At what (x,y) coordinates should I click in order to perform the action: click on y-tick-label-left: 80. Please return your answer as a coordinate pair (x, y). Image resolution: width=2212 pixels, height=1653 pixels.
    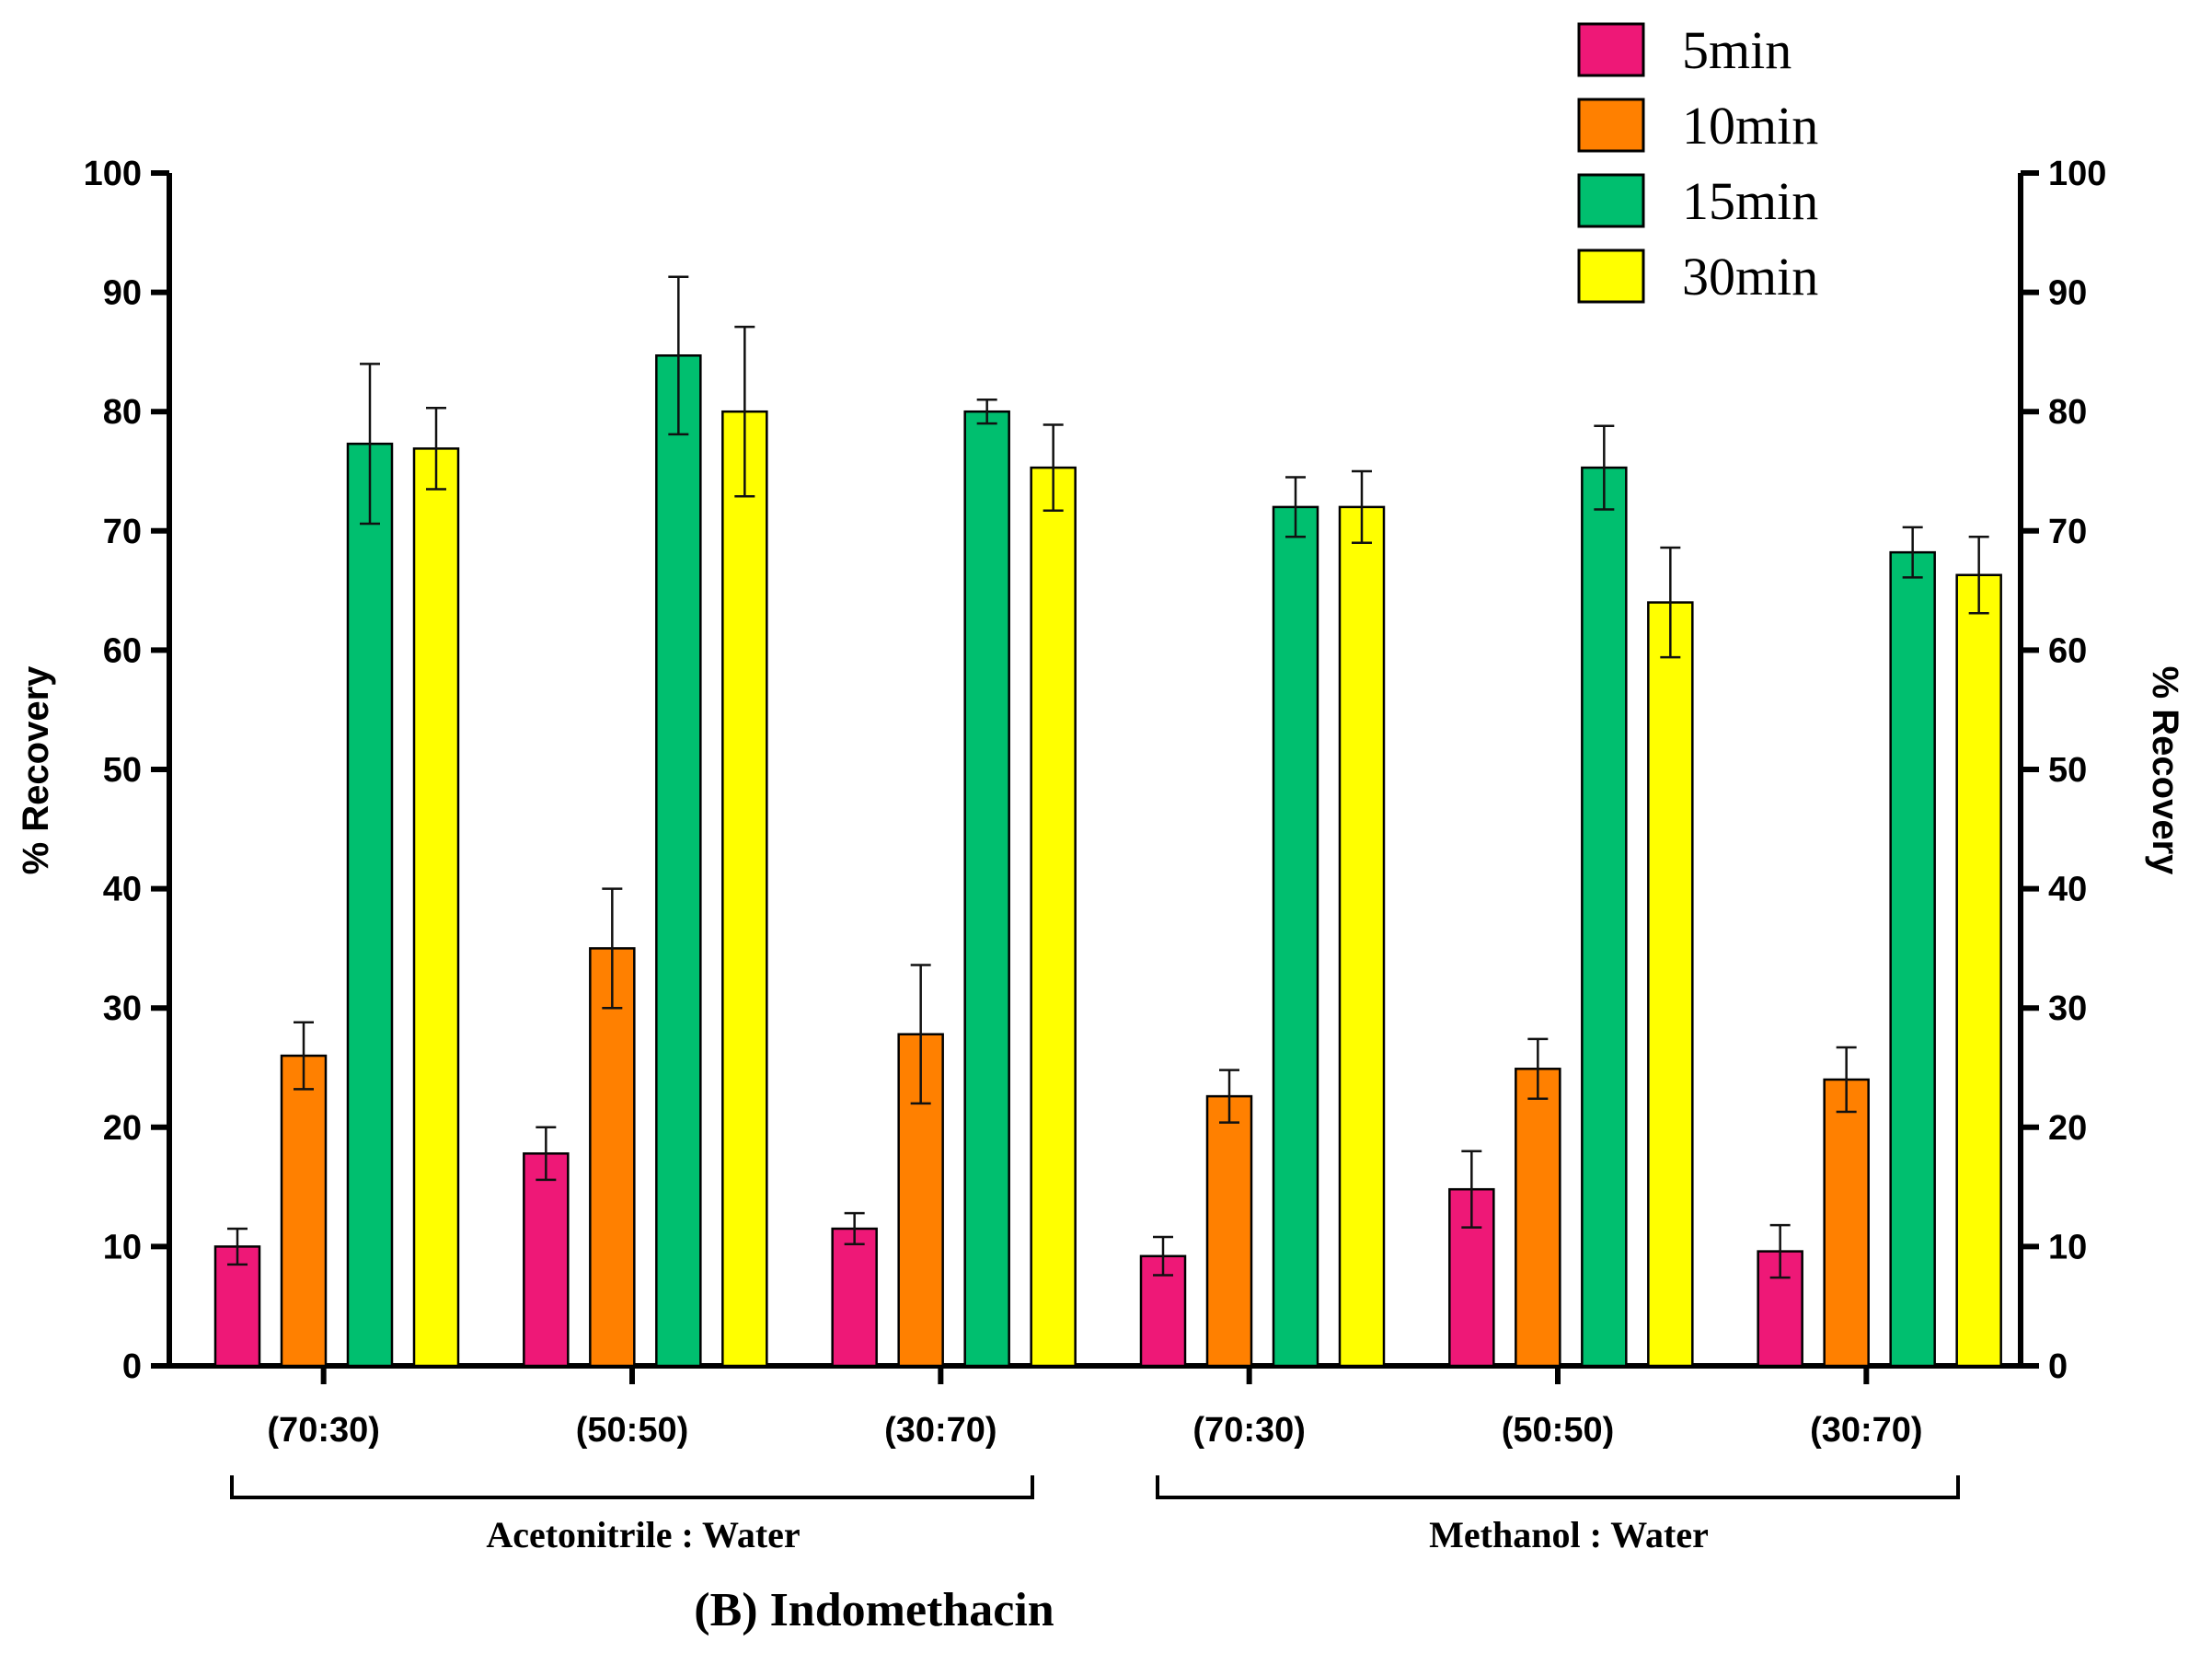
    Looking at the image, I should click on (122, 412).